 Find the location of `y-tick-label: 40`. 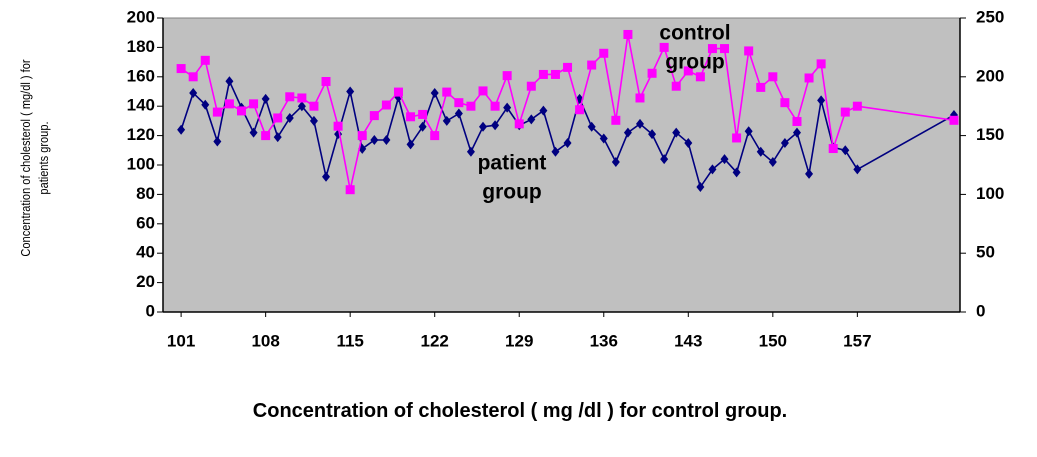

y-tick-label: 40 is located at coordinates (145, 252).